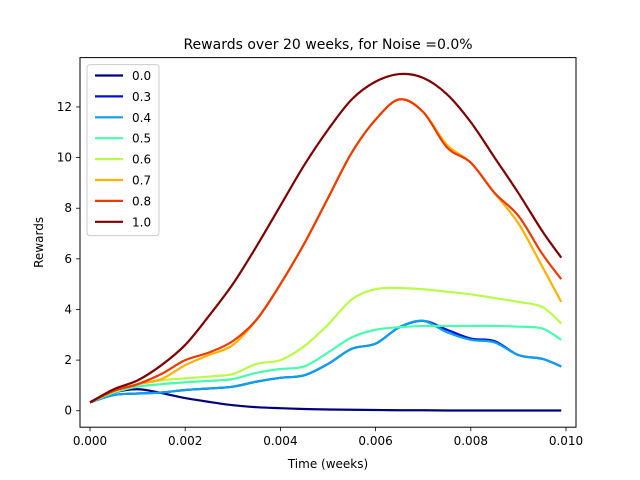 Image resolution: width=640 pixels, height=480 pixels. I want to click on x-tick-label: 0.000, so click(90, 441).